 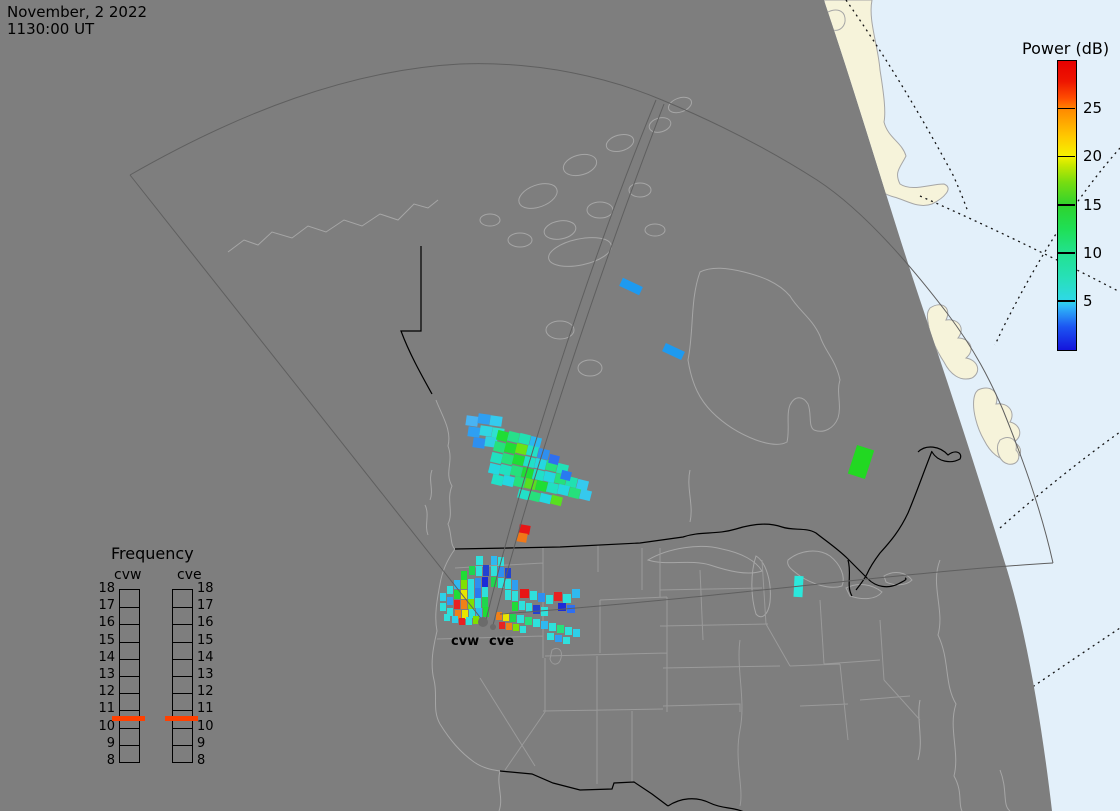 What do you see at coordinates (106, 657) in the screenshot?
I see `frequency-tick-label: 14` at bounding box center [106, 657].